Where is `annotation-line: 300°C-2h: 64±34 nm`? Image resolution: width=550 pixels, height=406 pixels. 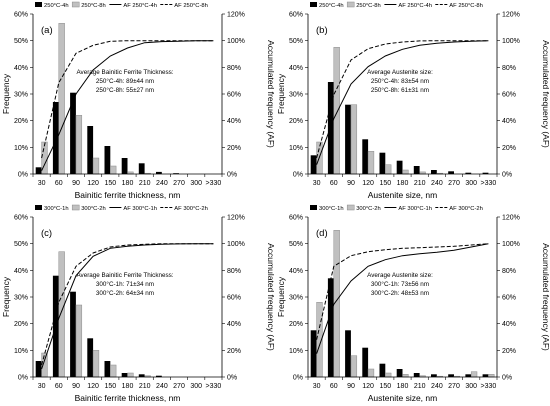 annotation-line: 300°C-2h: 64±34 nm is located at coordinates (125, 293).